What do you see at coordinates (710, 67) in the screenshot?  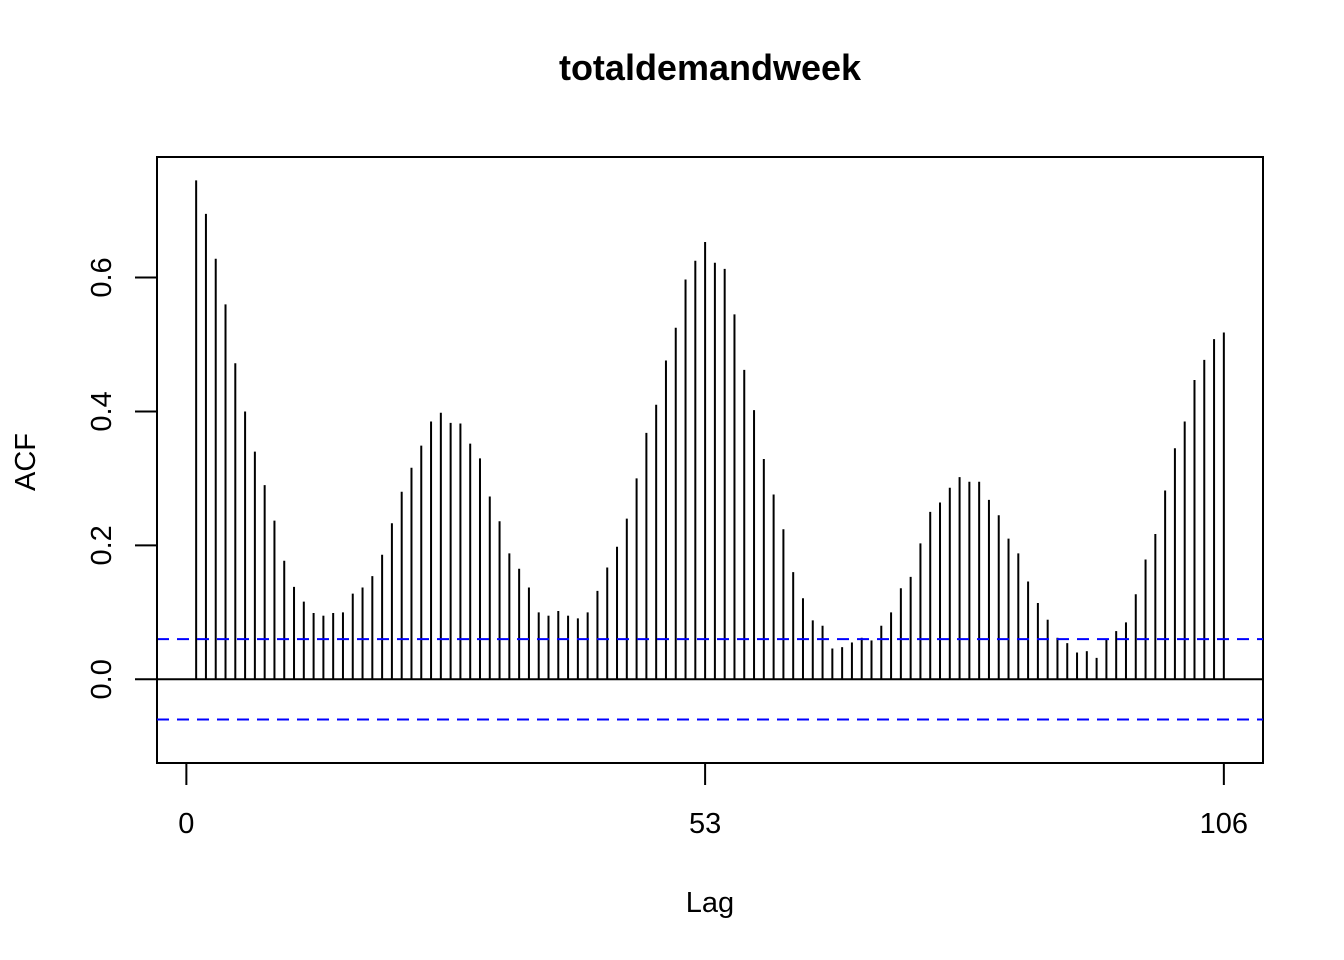 I see `chart-title: totaldemandweek` at bounding box center [710, 67].